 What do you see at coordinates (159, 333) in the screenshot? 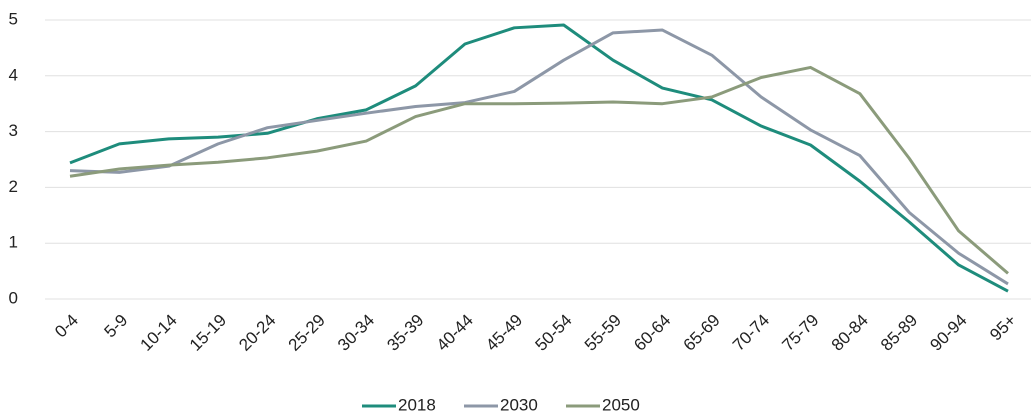
I see `x-tick-label: 10-14` at bounding box center [159, 333].